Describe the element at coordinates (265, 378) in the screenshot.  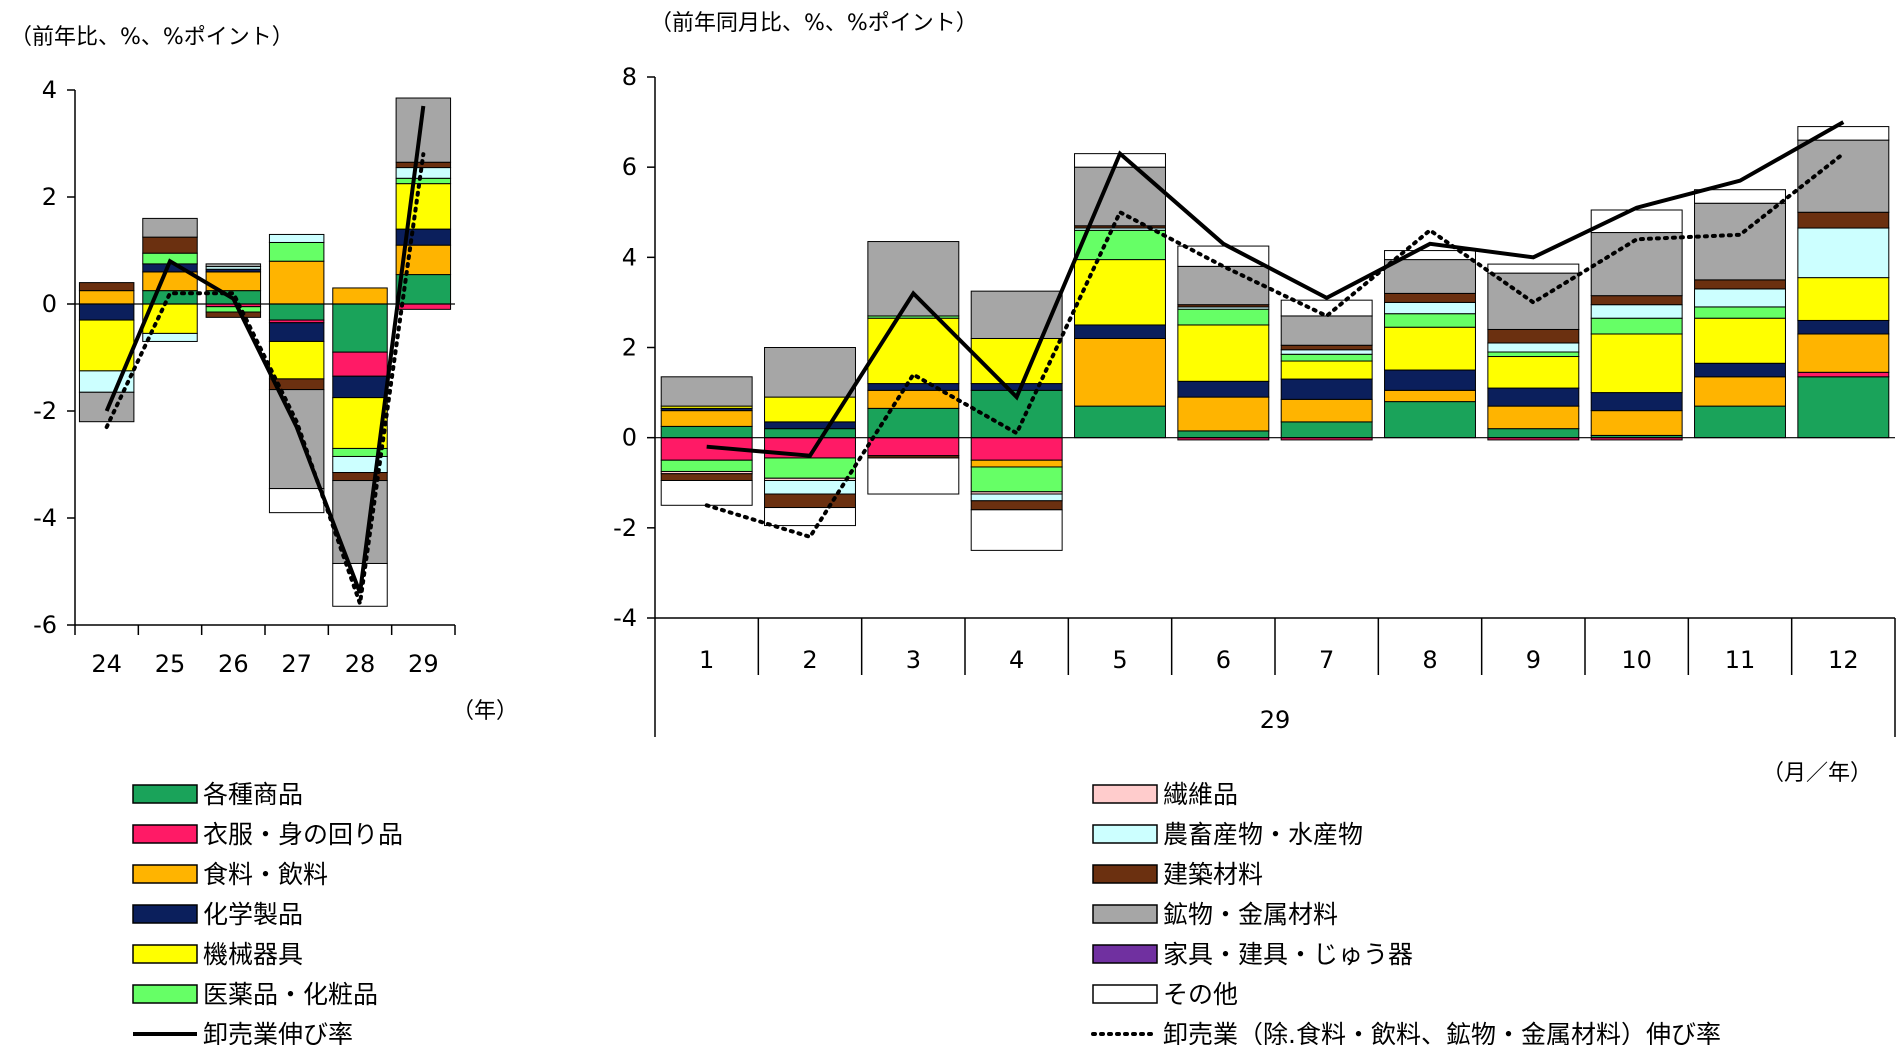
I see `wholesale-ex-food-metal-growth-line` at that location.